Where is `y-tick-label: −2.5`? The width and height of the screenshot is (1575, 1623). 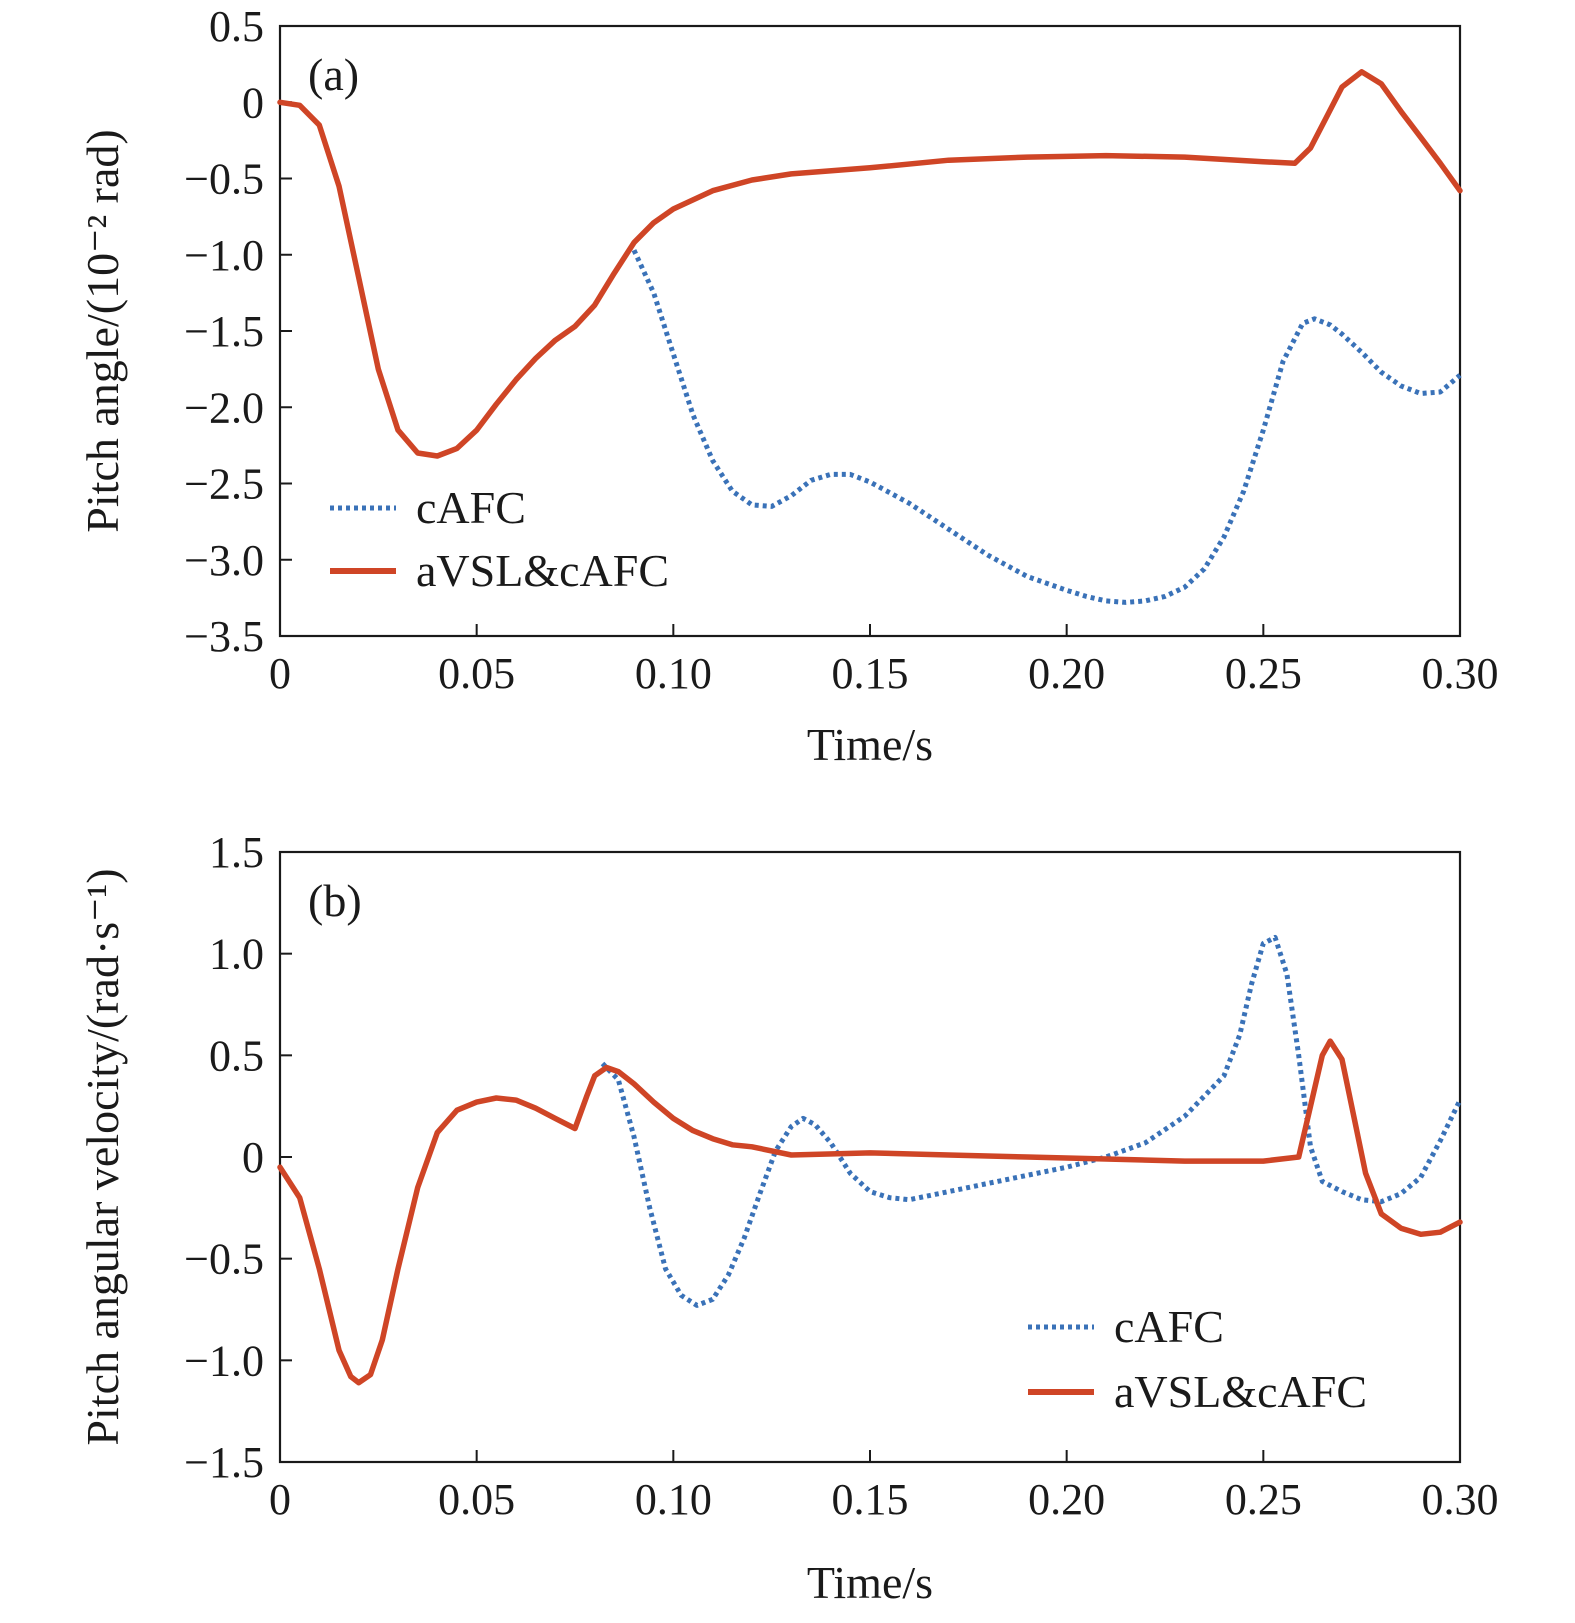 y-tick-label: −2.5 is located at coordinates (224, 484).